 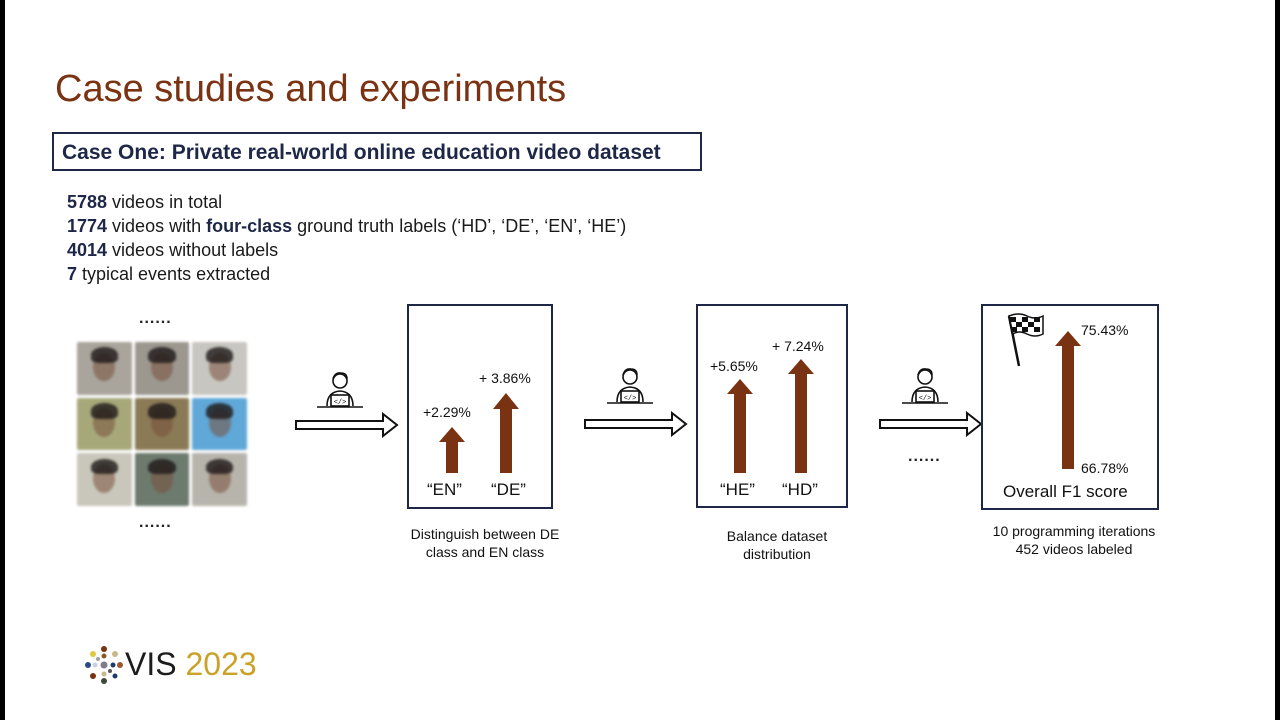 I want to click on class-label-en: “EN”, so click(x=444, y=489).